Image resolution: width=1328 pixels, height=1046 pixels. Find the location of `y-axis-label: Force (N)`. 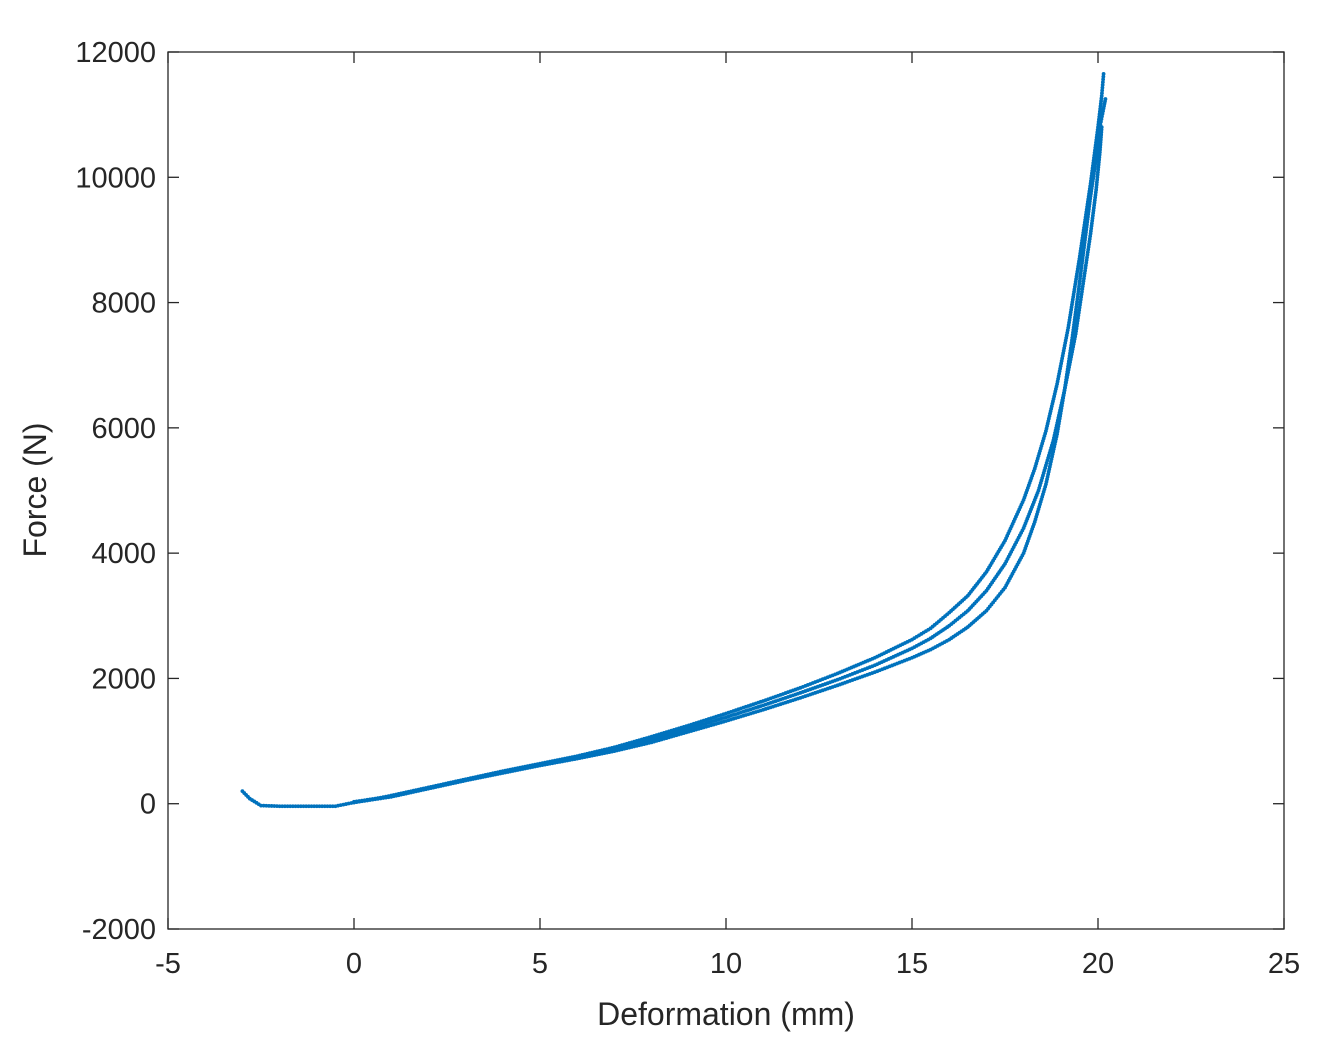

y-axis-label: Force (N) is located at coordinates (35, 489).